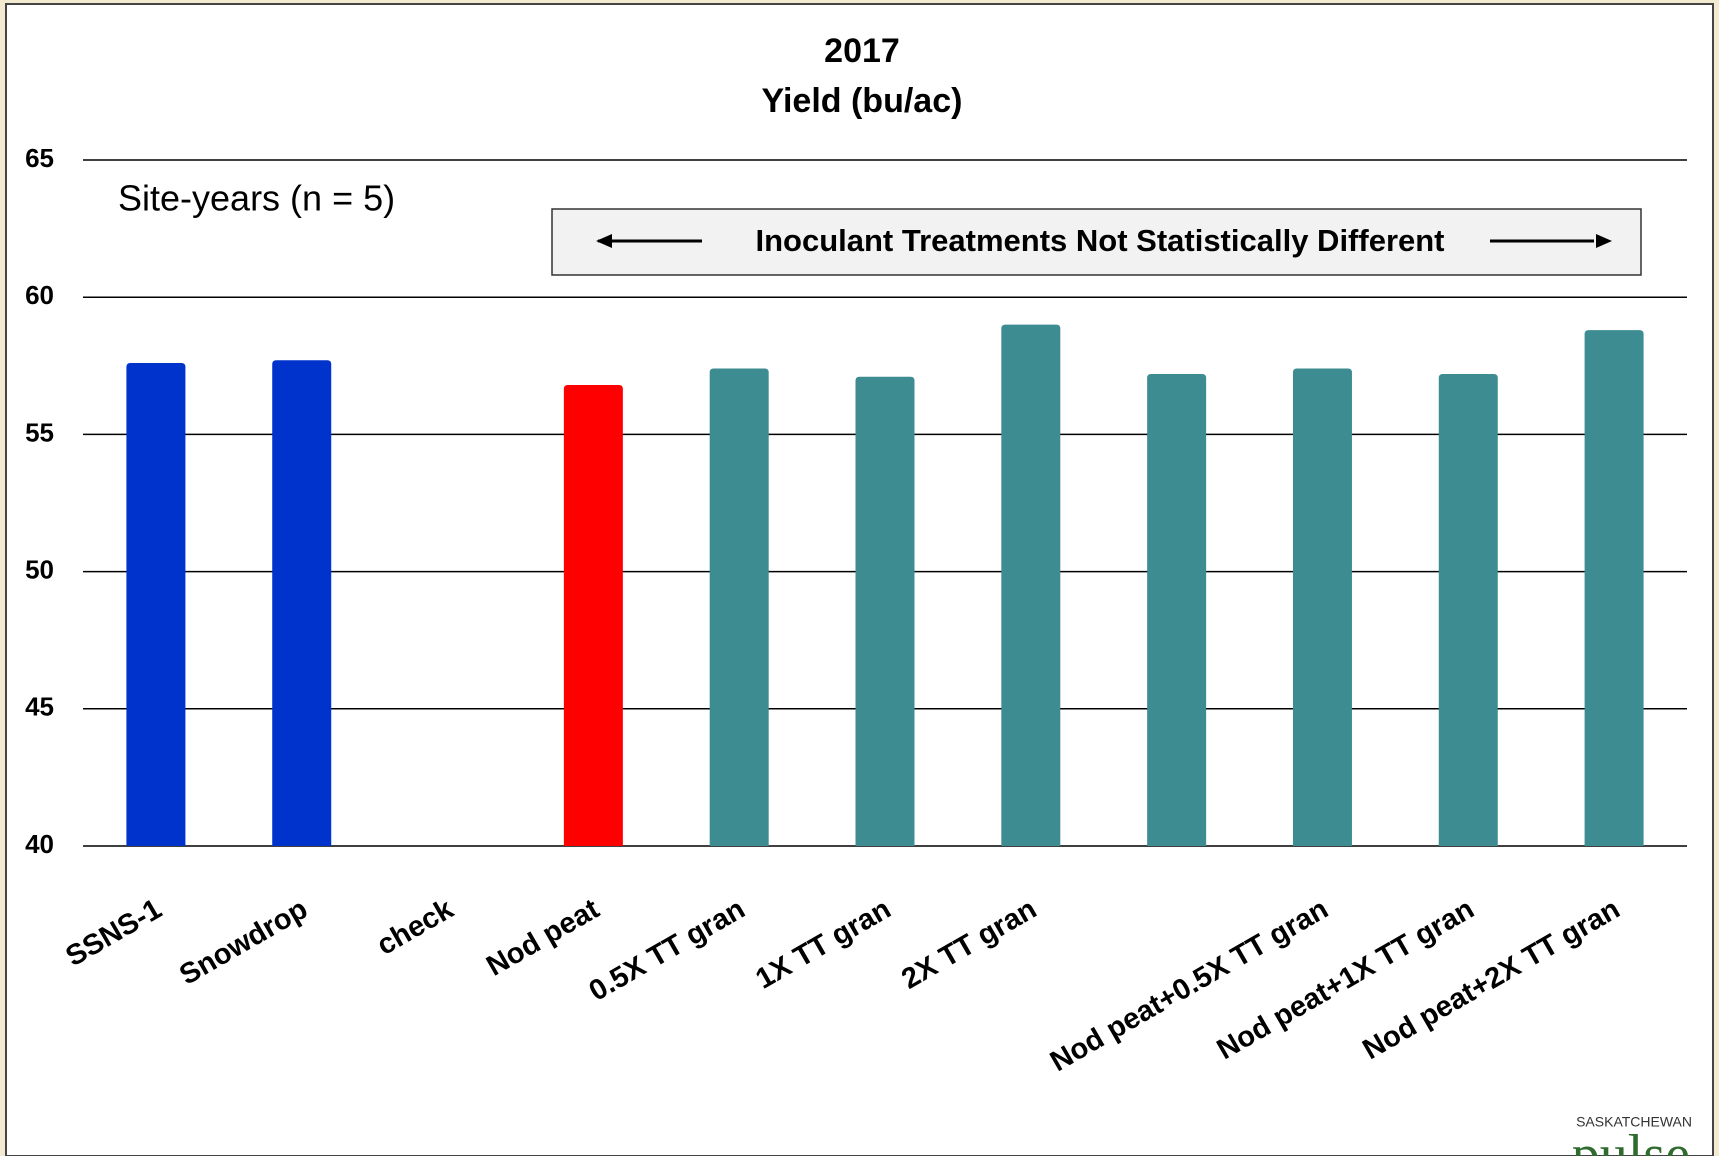 The image size is (1719, 1156). Describe the element at coordinates (39, 707) in the screenshot. I see `y-tick-label: 45` at that location.